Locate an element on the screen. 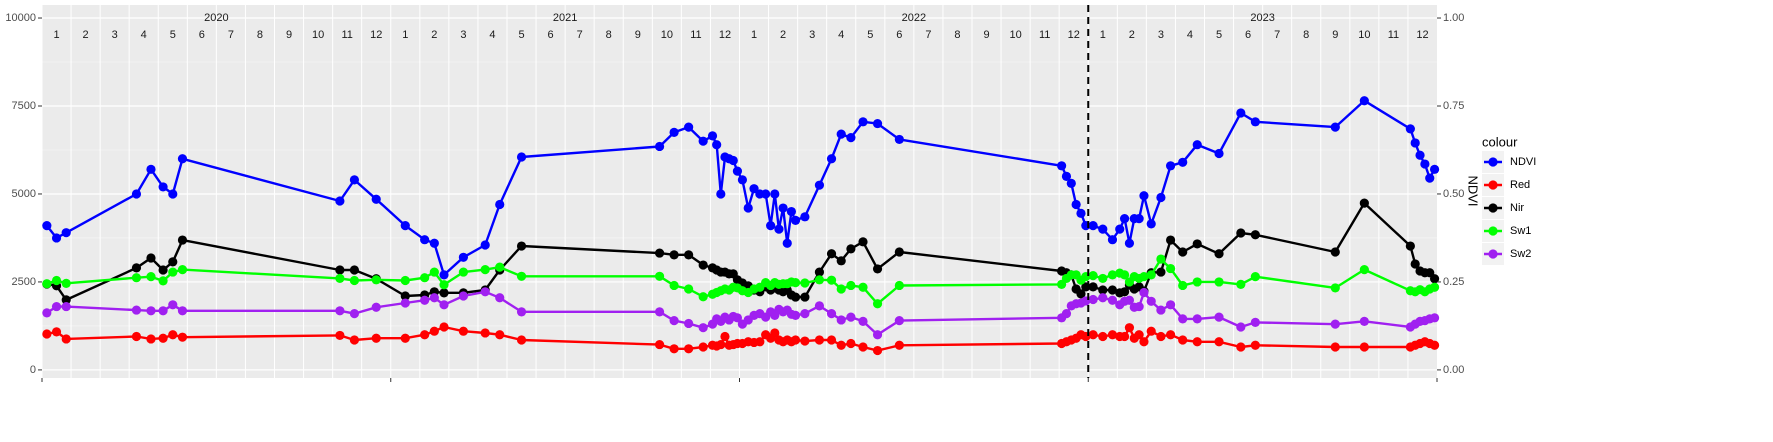 This screenshot has width=1773, height=442. y2-tick-label: 0.25 is located at coordinates (1453, 282).